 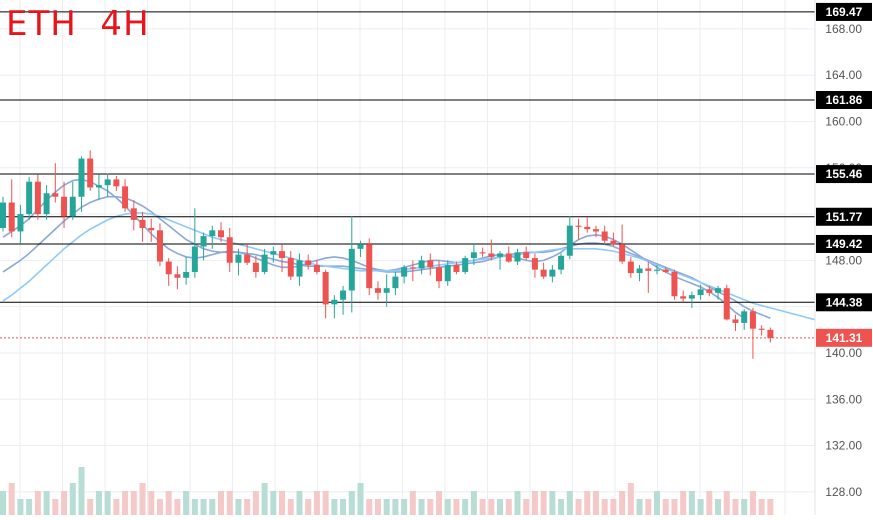 I want to click on level-label: 169.47, so click(x=844, y=12).